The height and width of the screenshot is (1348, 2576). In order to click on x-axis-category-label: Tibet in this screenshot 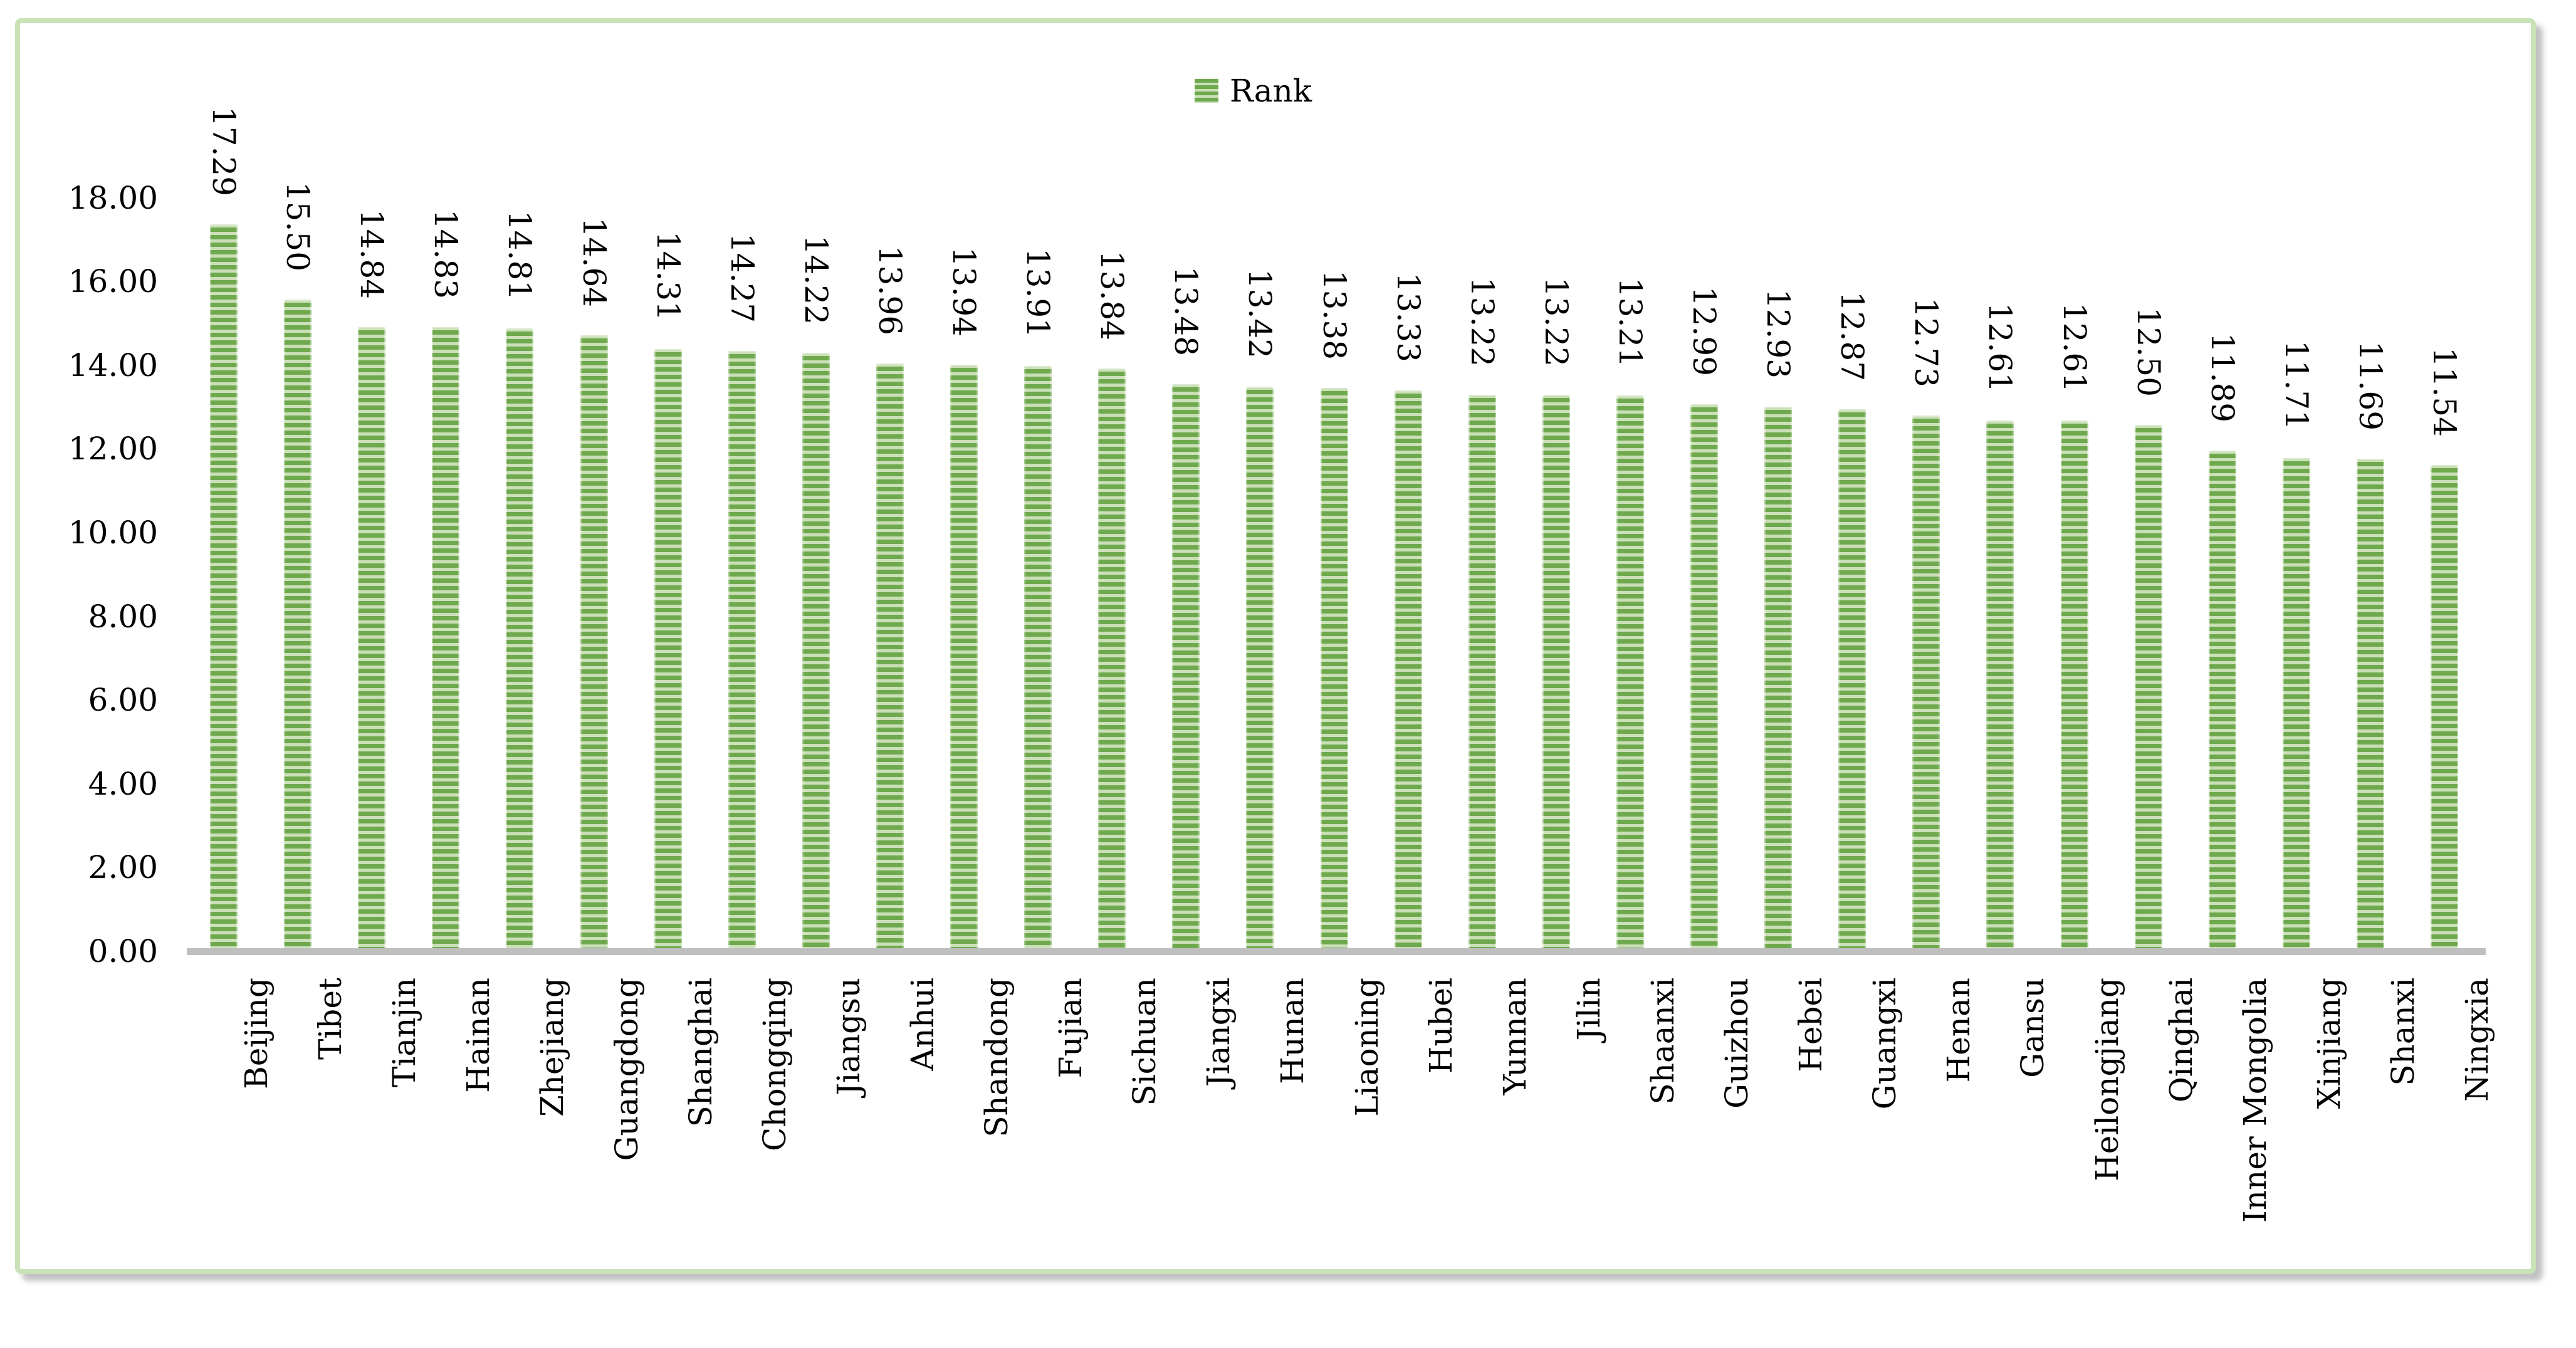, I will do `click(330, 1019)`.